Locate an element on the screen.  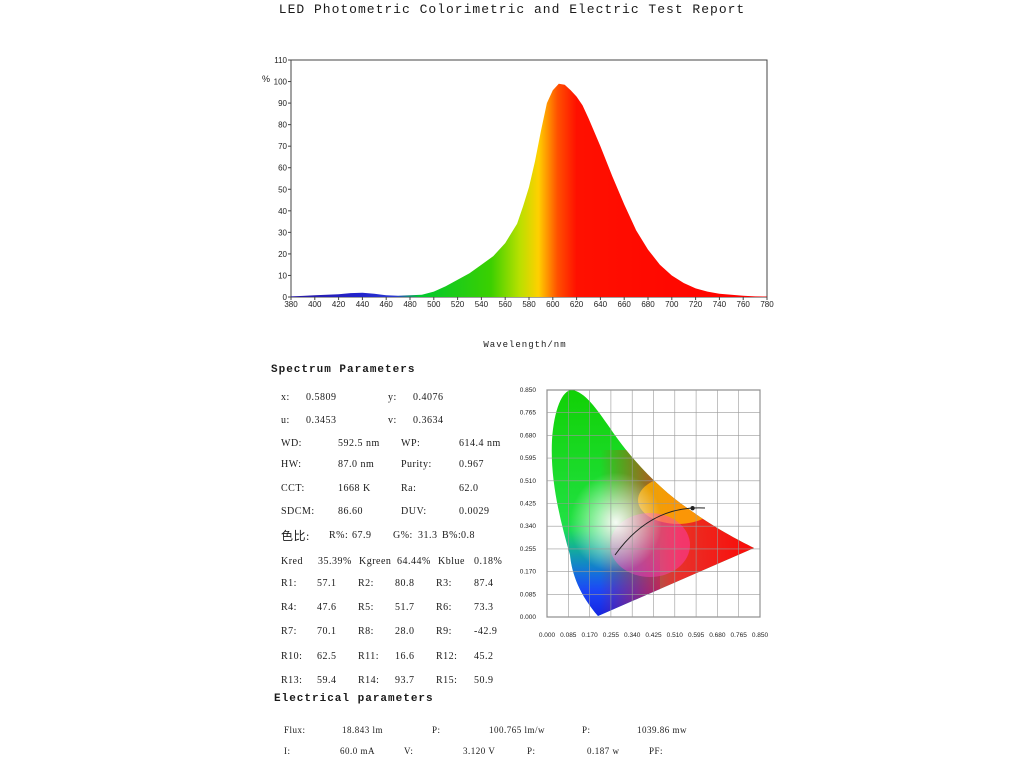
kred-label: Kred is located at coordinates (292, 561).